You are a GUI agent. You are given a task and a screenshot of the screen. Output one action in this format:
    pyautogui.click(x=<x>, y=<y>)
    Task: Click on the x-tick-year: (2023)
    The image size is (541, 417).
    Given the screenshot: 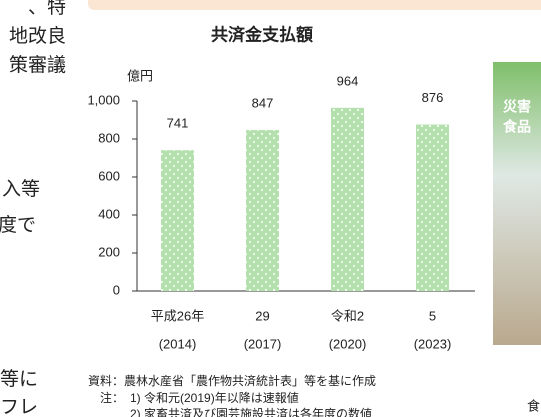 What is the action you would take?
    pyautogui.click(x=433, y=343)
    